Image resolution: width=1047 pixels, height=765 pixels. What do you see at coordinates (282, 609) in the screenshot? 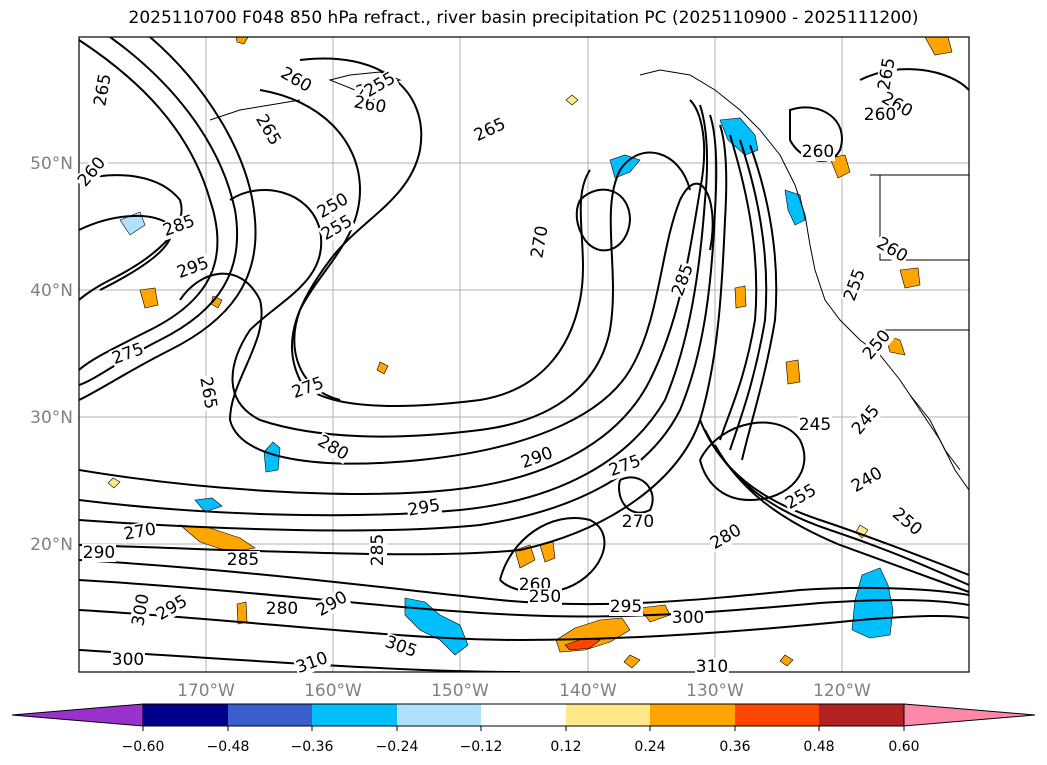
I see `contour-label: 280` at bounding box center [282, 609].